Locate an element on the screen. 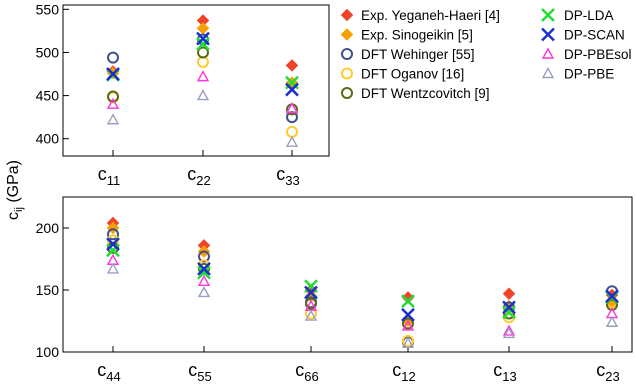 The image size is (636, 390). legend-item-yeganeh: Exp. Yeganeh-Haeri [4] is located at coordinates (420, 15).